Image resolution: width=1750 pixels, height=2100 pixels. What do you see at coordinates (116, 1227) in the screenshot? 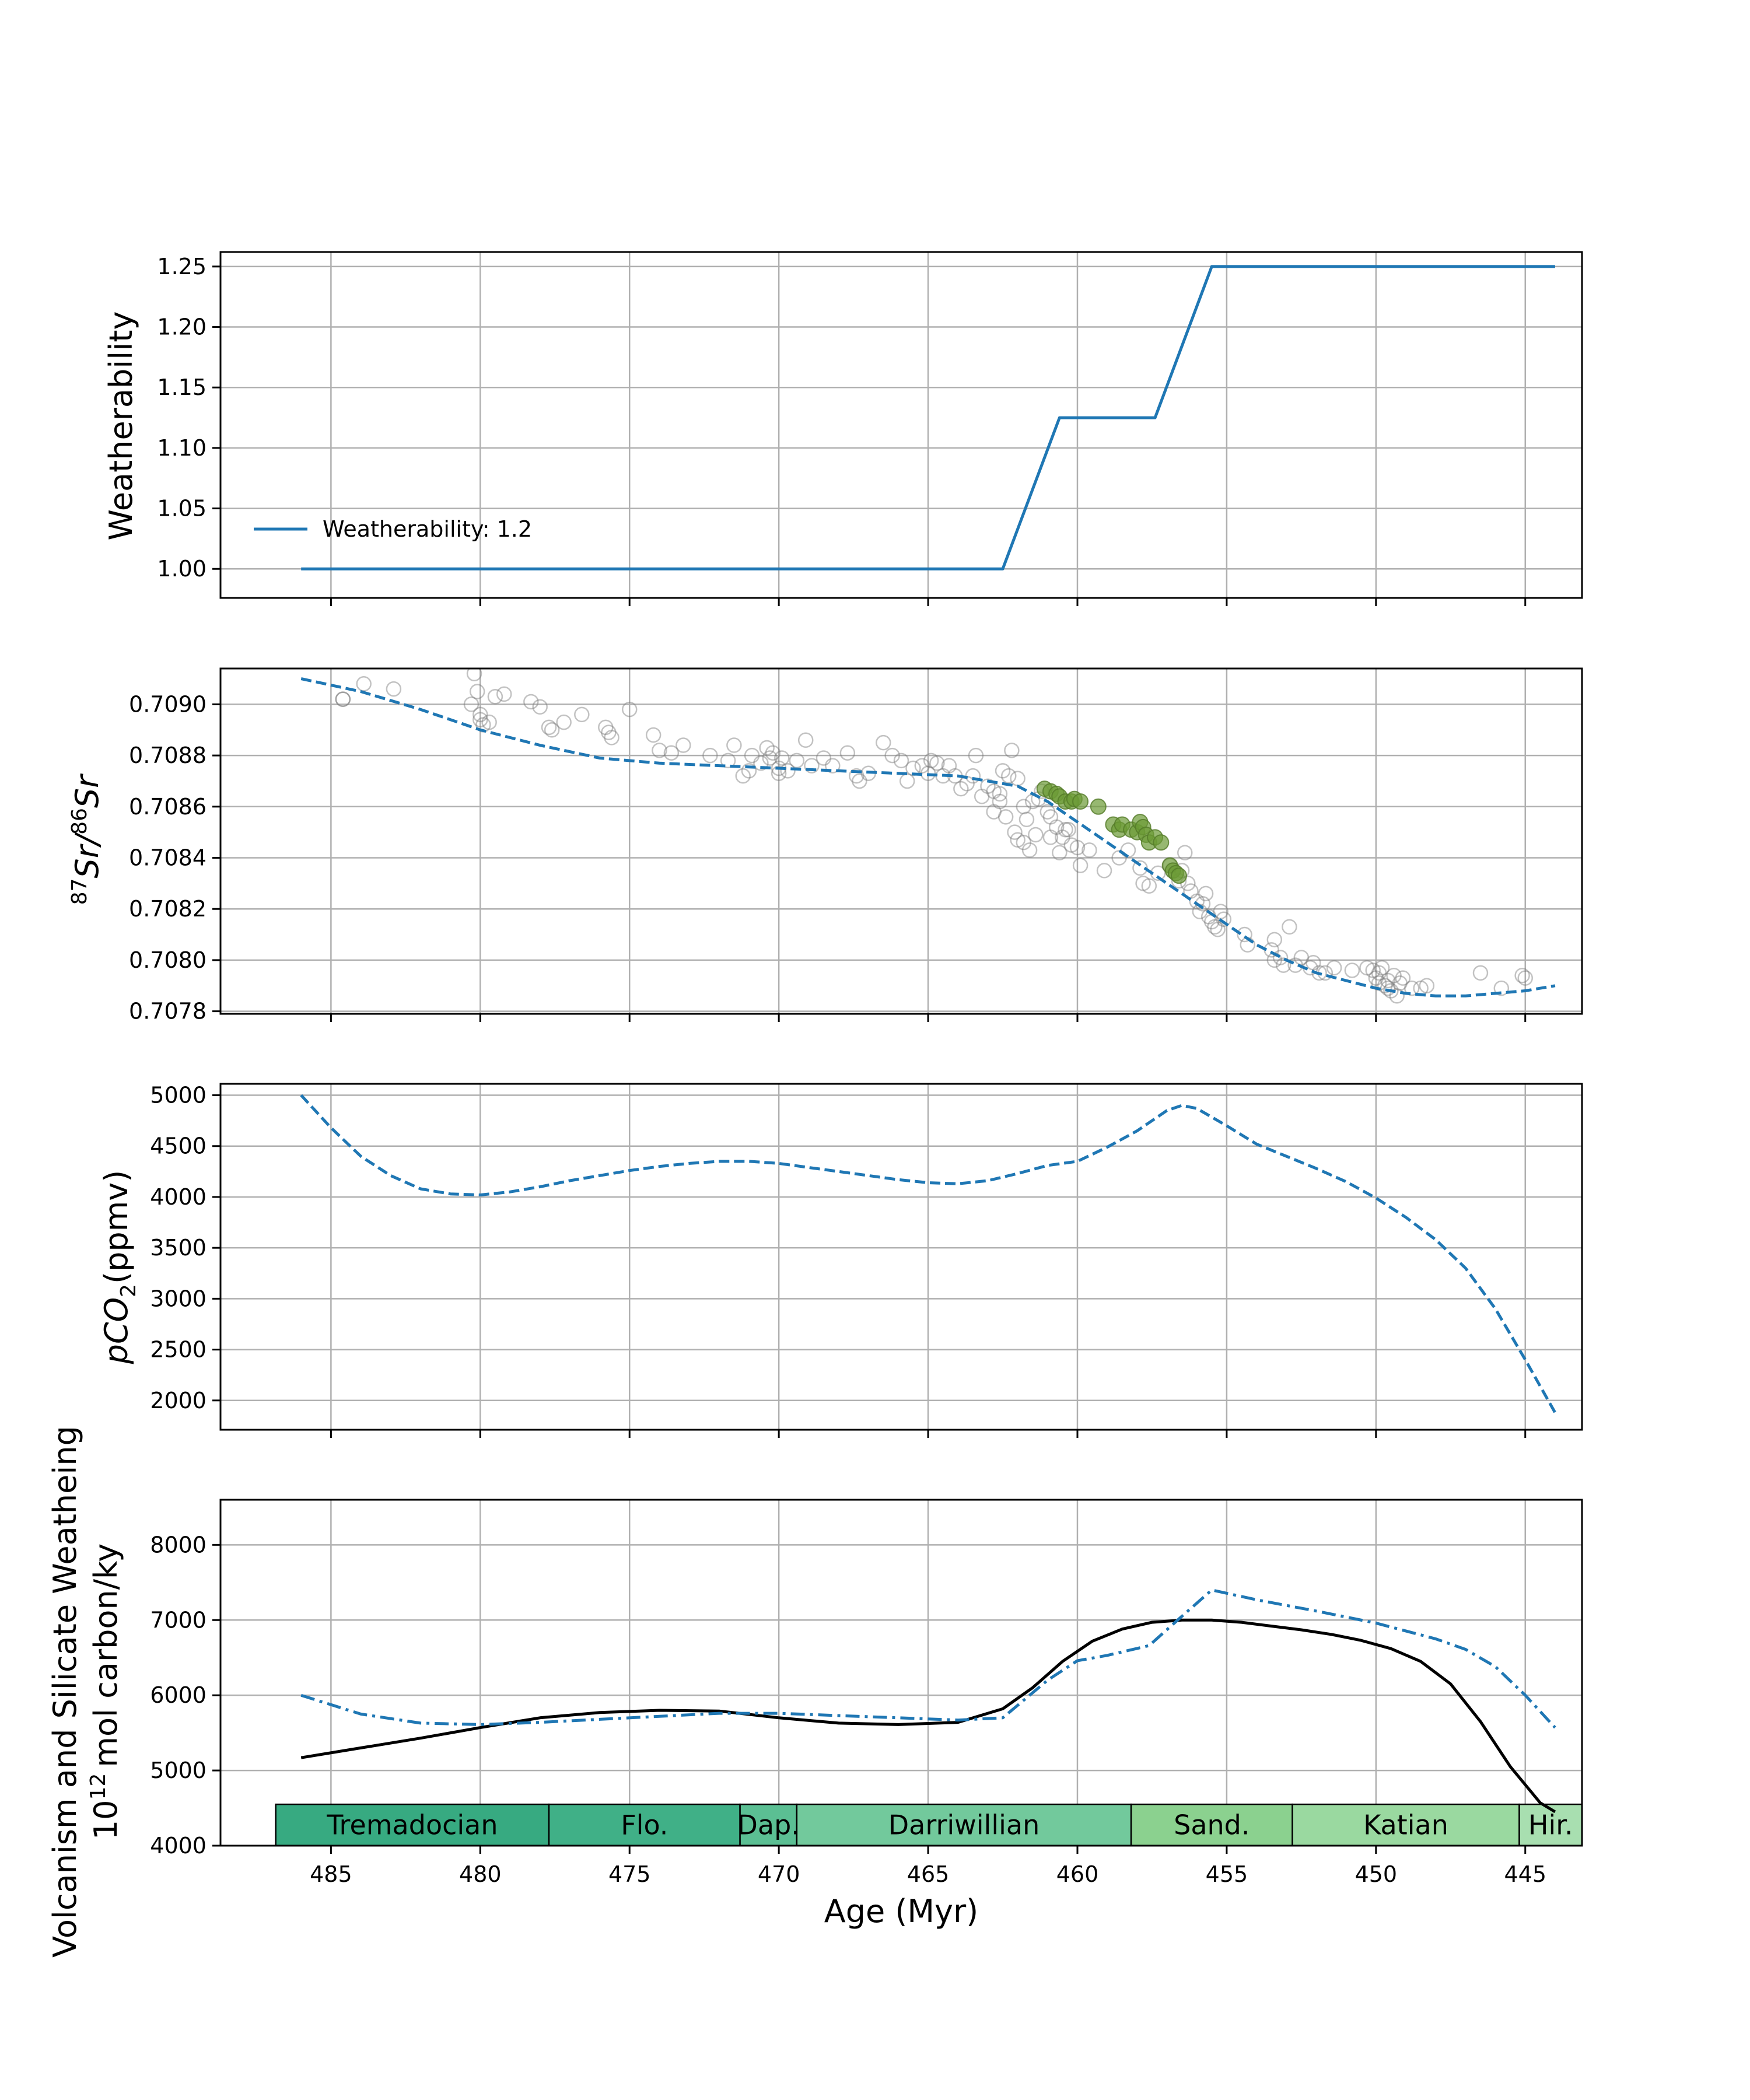
I see `pco2-rest: (ppmv)` at bounding box center [116, 1227].